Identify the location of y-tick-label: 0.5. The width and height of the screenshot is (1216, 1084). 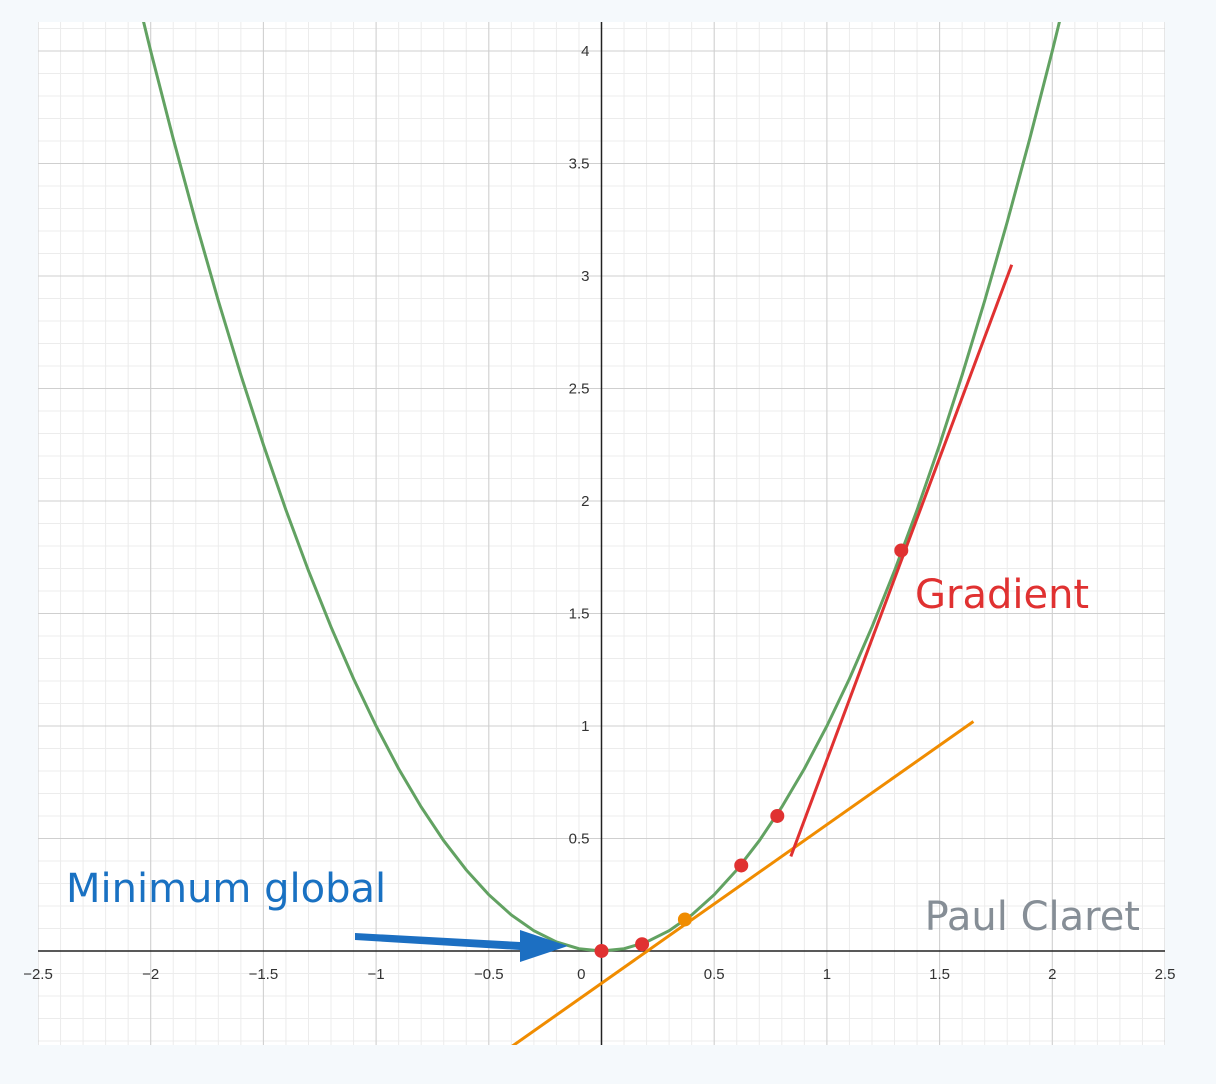
(579, 838).